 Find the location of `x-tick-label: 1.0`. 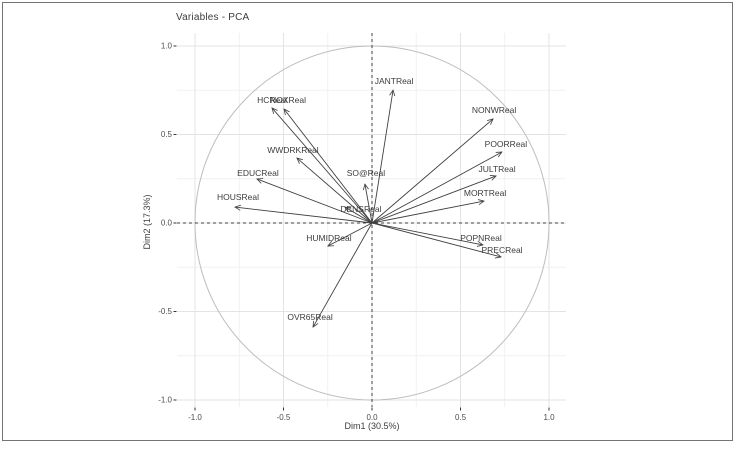

x-tick-label: 1.0 is located at coordinates (549, 417).